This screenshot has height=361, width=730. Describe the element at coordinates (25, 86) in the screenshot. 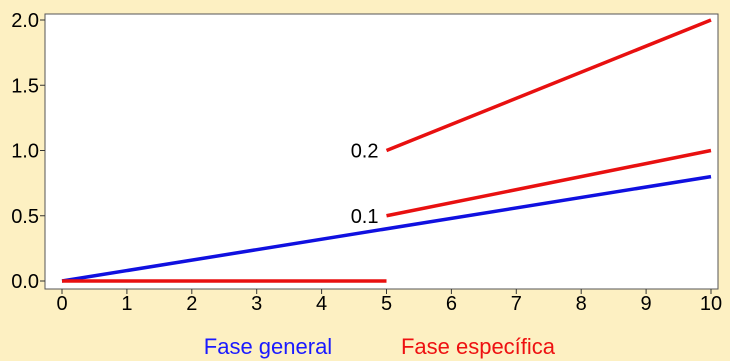

I see `y-tick-label: 1.5` at that location.